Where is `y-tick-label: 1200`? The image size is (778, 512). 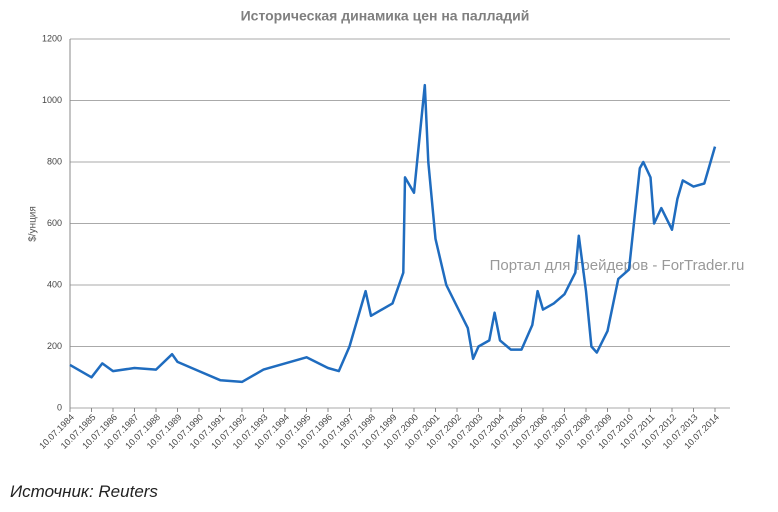
y-tick-label: 1200 is located at coordinates (52, 38).